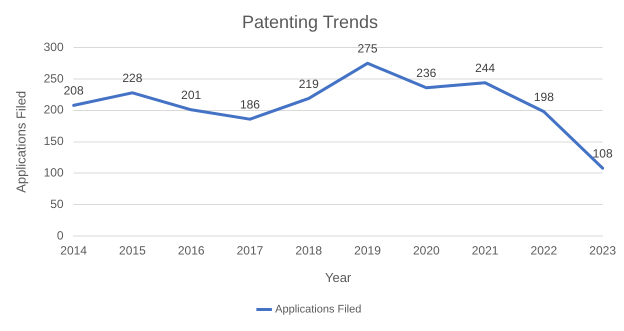 This screenshot has height=331, width=624. I want to click on y-tick-label: 50, so click(57, 203).